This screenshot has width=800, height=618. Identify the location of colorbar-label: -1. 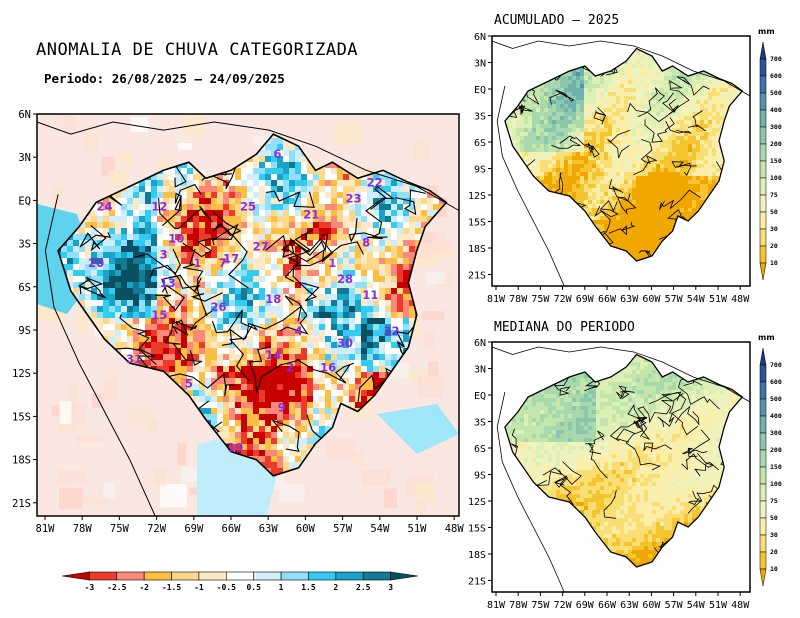
(199, 587).